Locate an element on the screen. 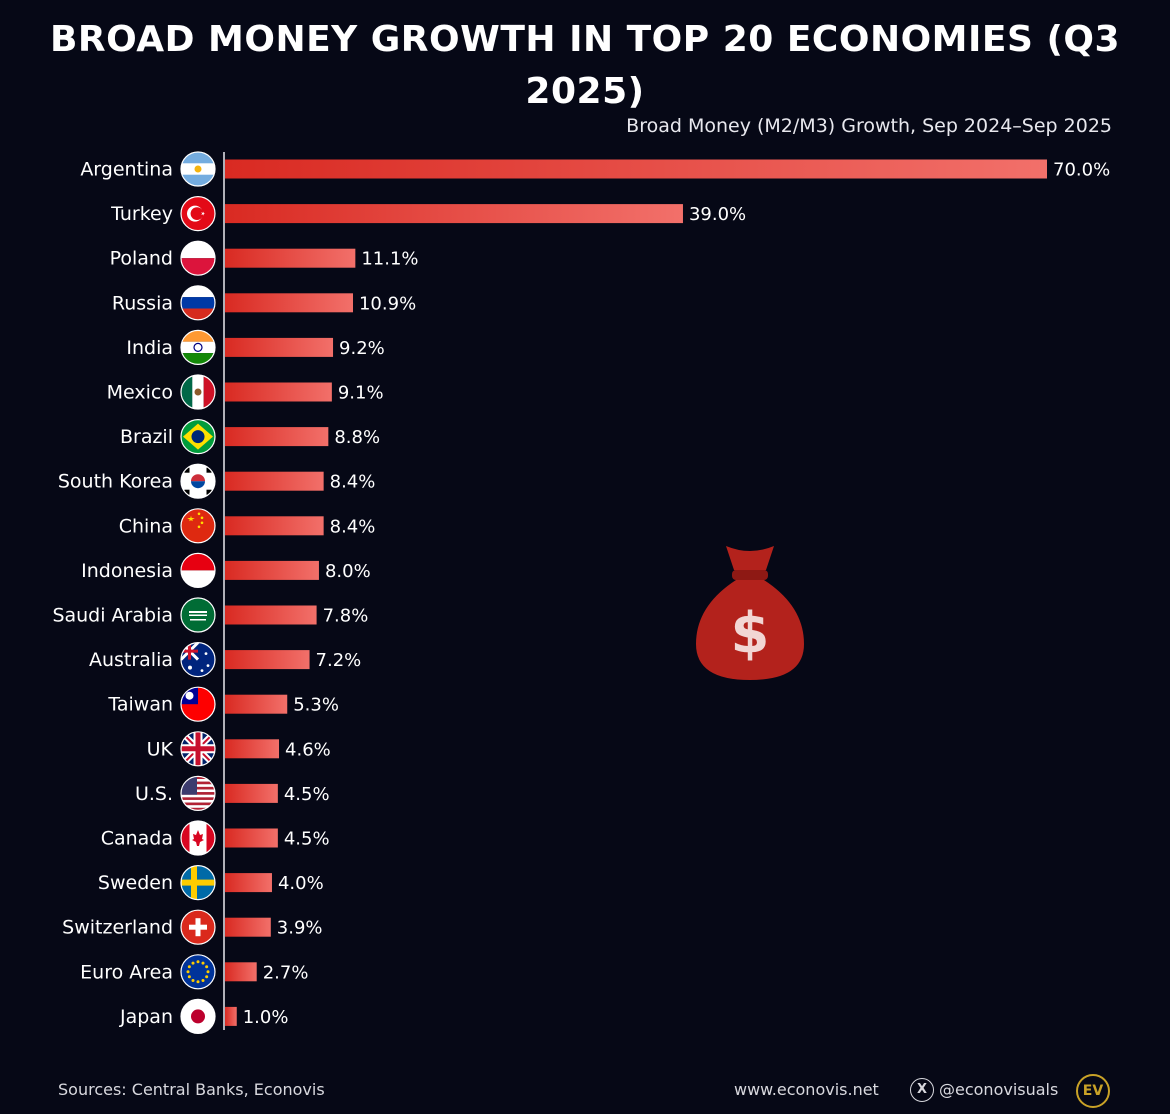 This screenshot has height=1114, width=1170. category-label: Canada is located at coordinates (137, 839).